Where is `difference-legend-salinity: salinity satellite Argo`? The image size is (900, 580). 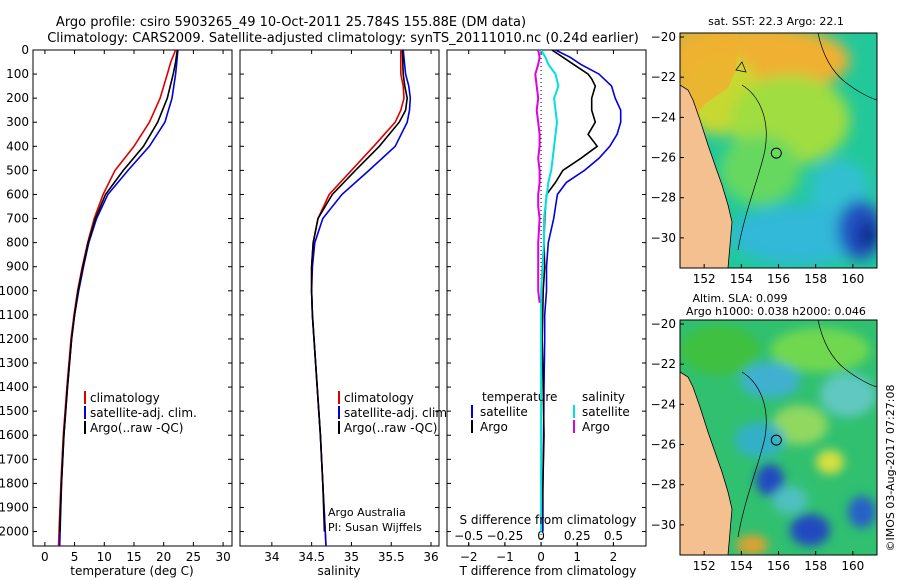
difference-legend-salinity: salinity satellite Argo is located at coordinates (601, 412).